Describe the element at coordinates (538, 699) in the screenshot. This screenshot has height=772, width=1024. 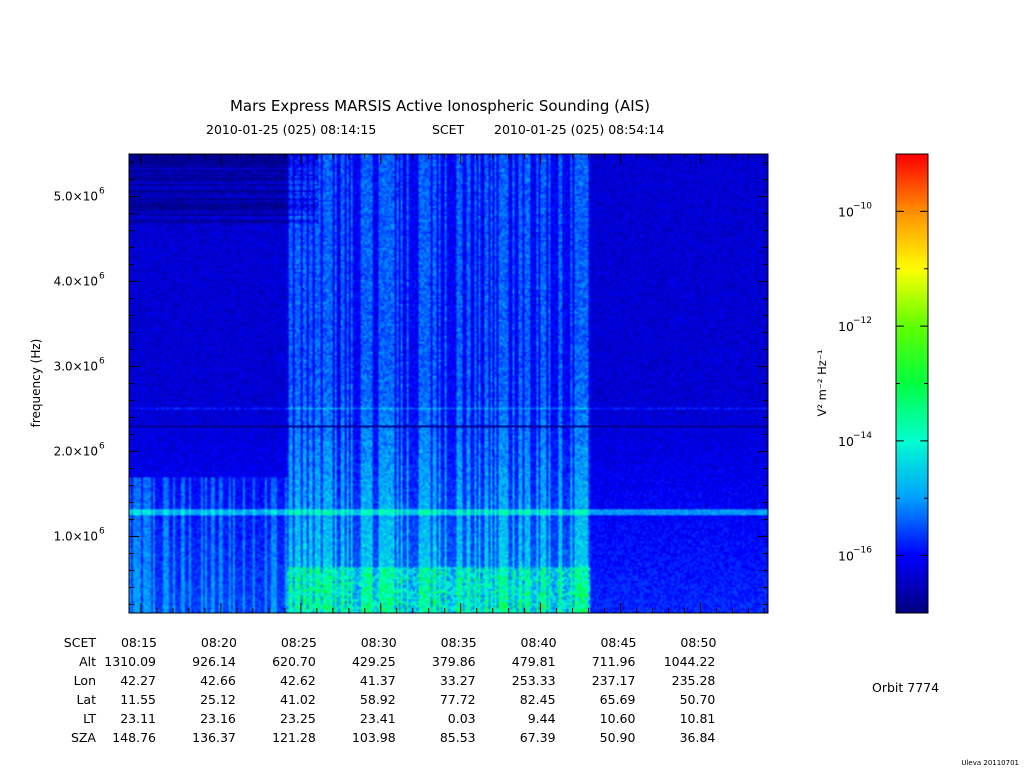
I see `ephemeris-cell: 82.45` at that location.